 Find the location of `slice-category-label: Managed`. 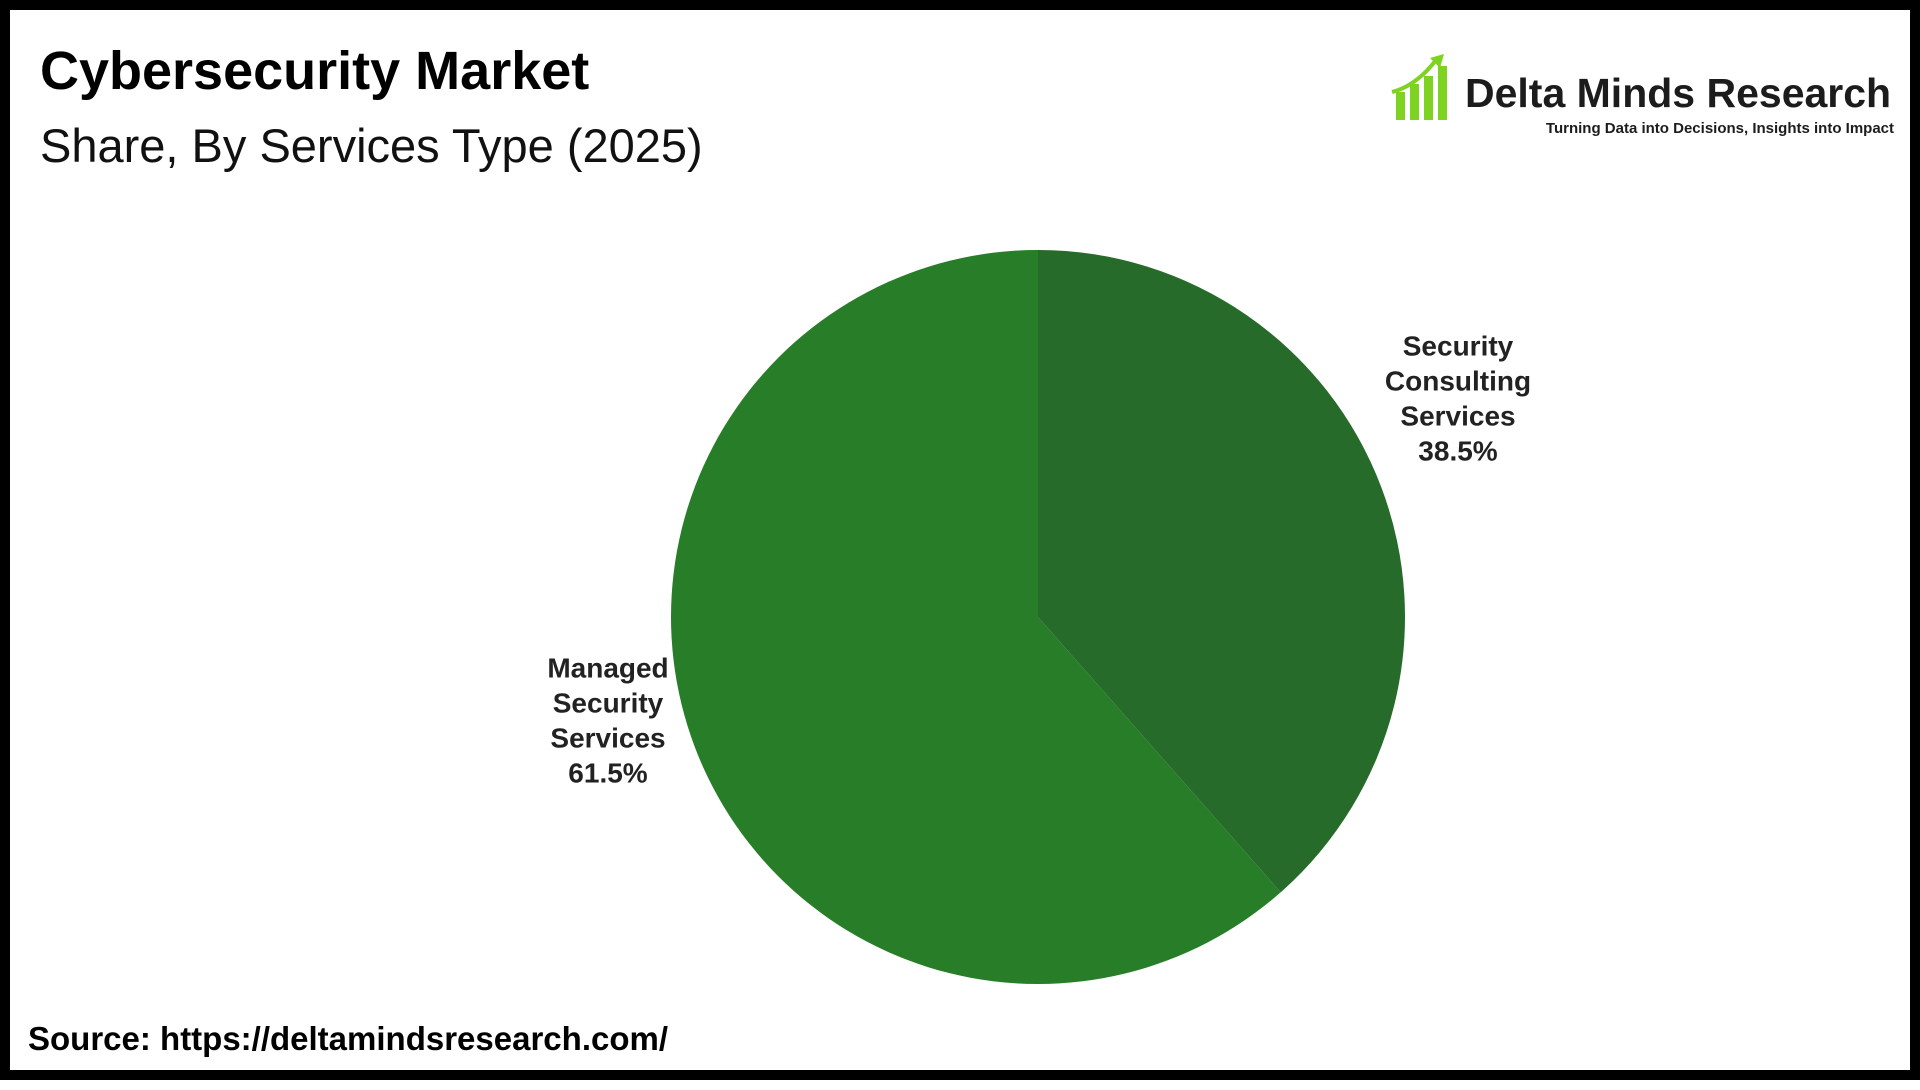

slice-category-label: Managed is located at coordinates (607, 668).